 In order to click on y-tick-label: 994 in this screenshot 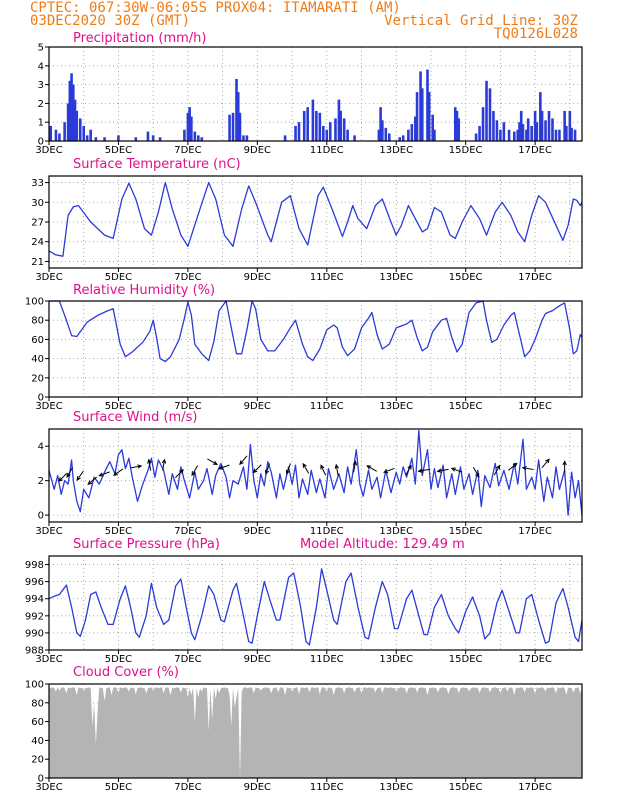, I will do `click(34, 599)`.